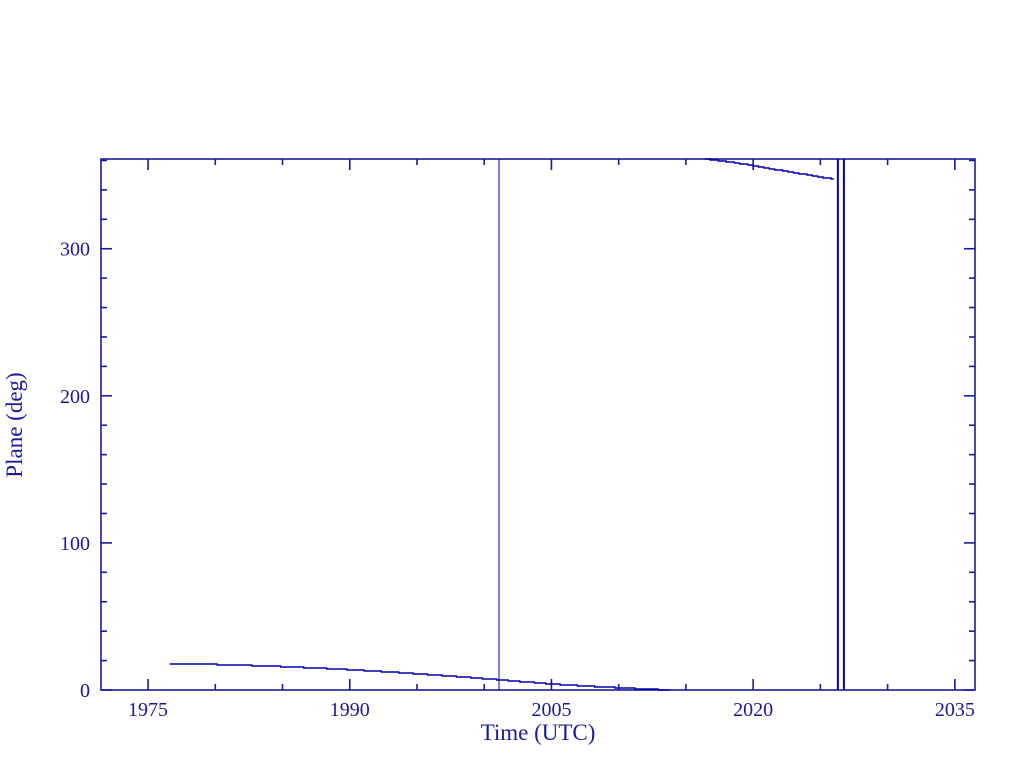 The width and height of the screenshot is (1024, 768). What do you see at coordinates (75, 250) in the screenshot?
I see `y-tick-label: 300` at bounding box center [75, 250].